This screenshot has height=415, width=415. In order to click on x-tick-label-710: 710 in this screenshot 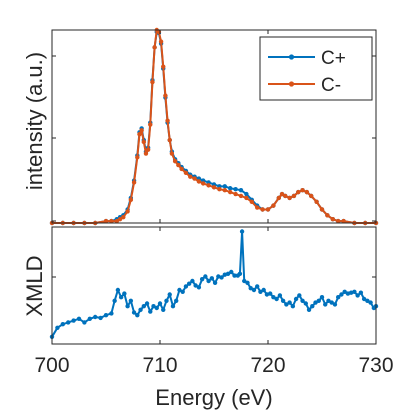, I will do `click(159, 365)`.